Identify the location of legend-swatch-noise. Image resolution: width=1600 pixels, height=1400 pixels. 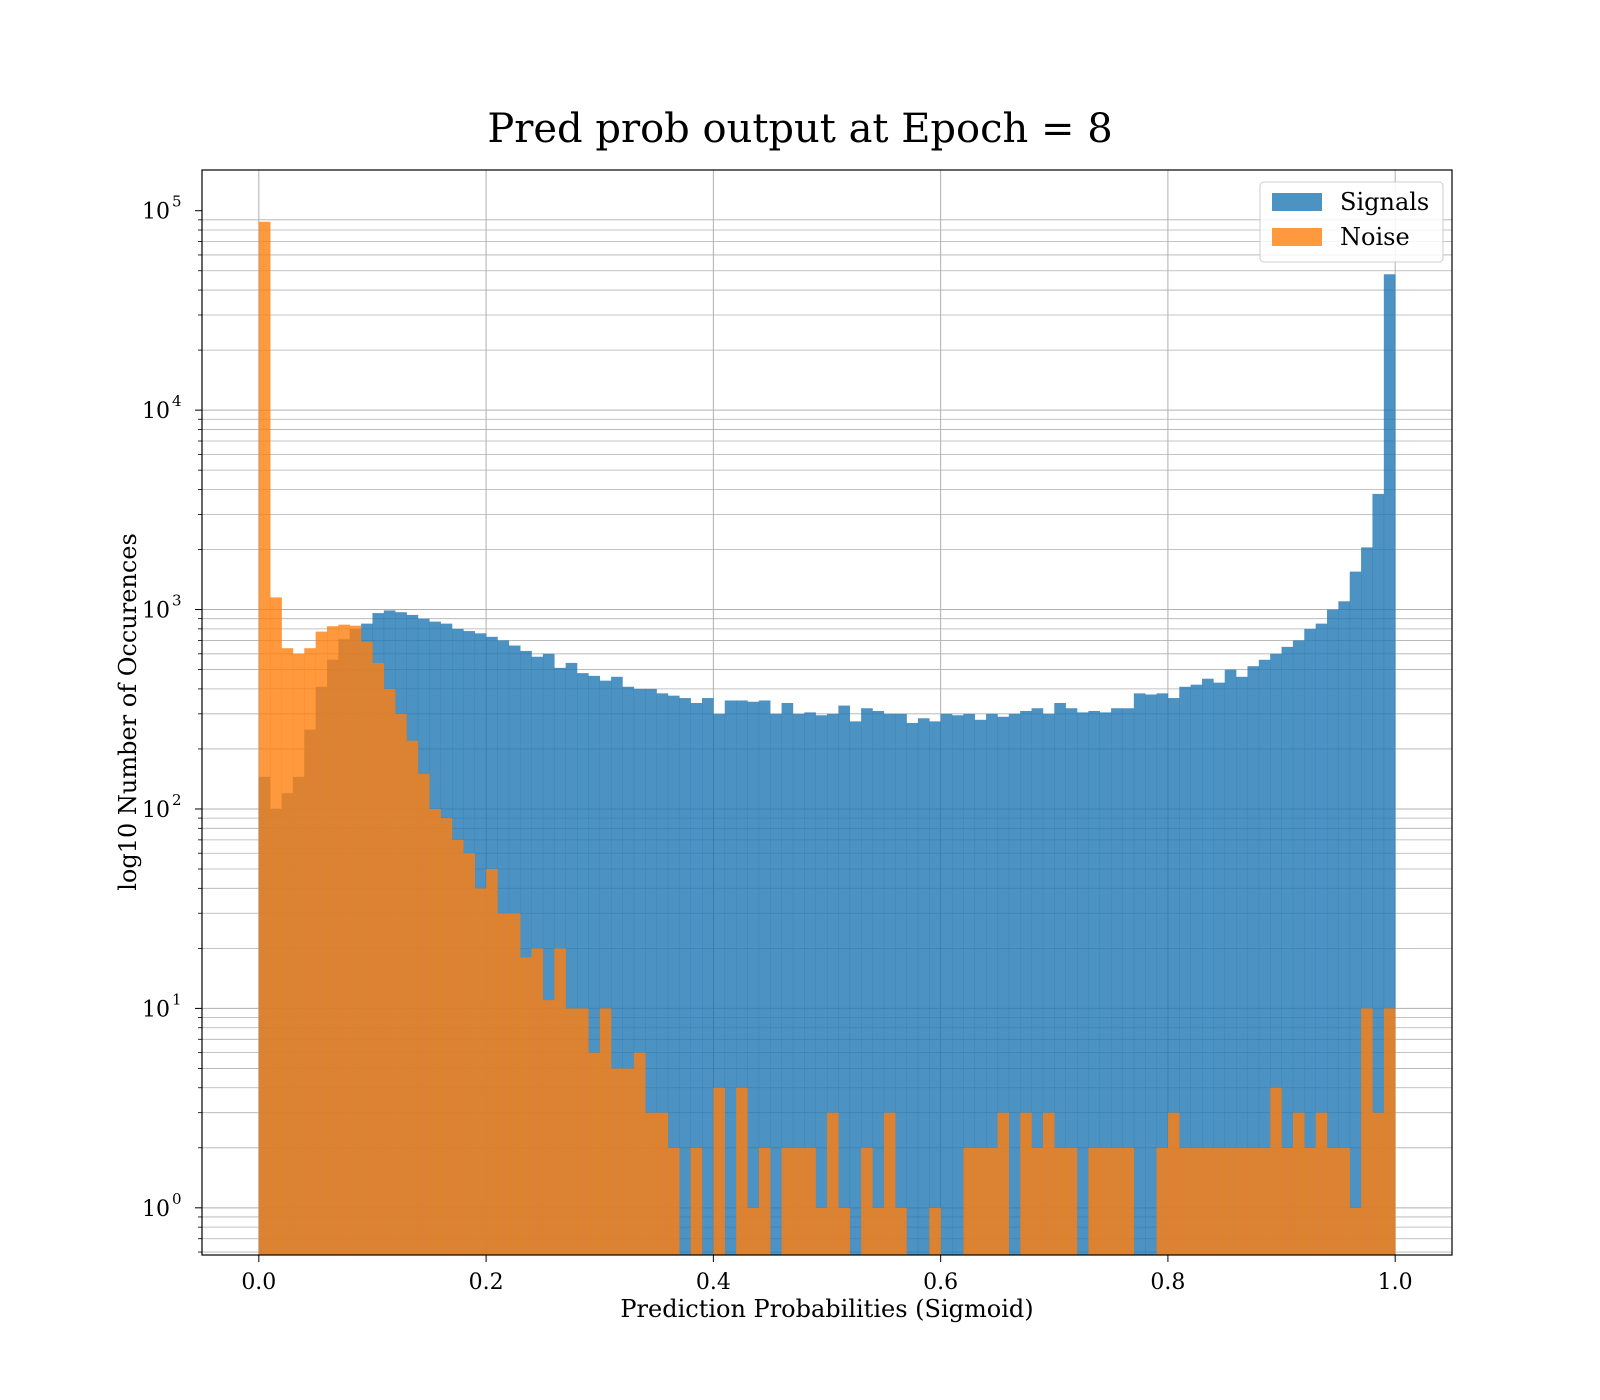
(1297, 237).